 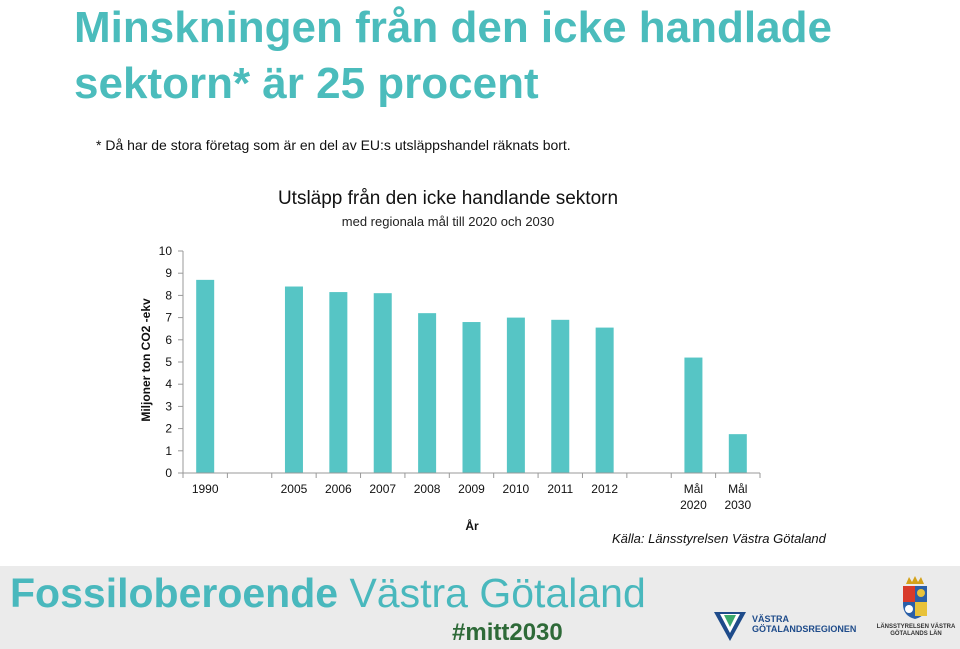 What do you see at coordinates (205, 489) in the screenshot?
I see `x-tick-label: 1990` at bounding box center [205, 489].